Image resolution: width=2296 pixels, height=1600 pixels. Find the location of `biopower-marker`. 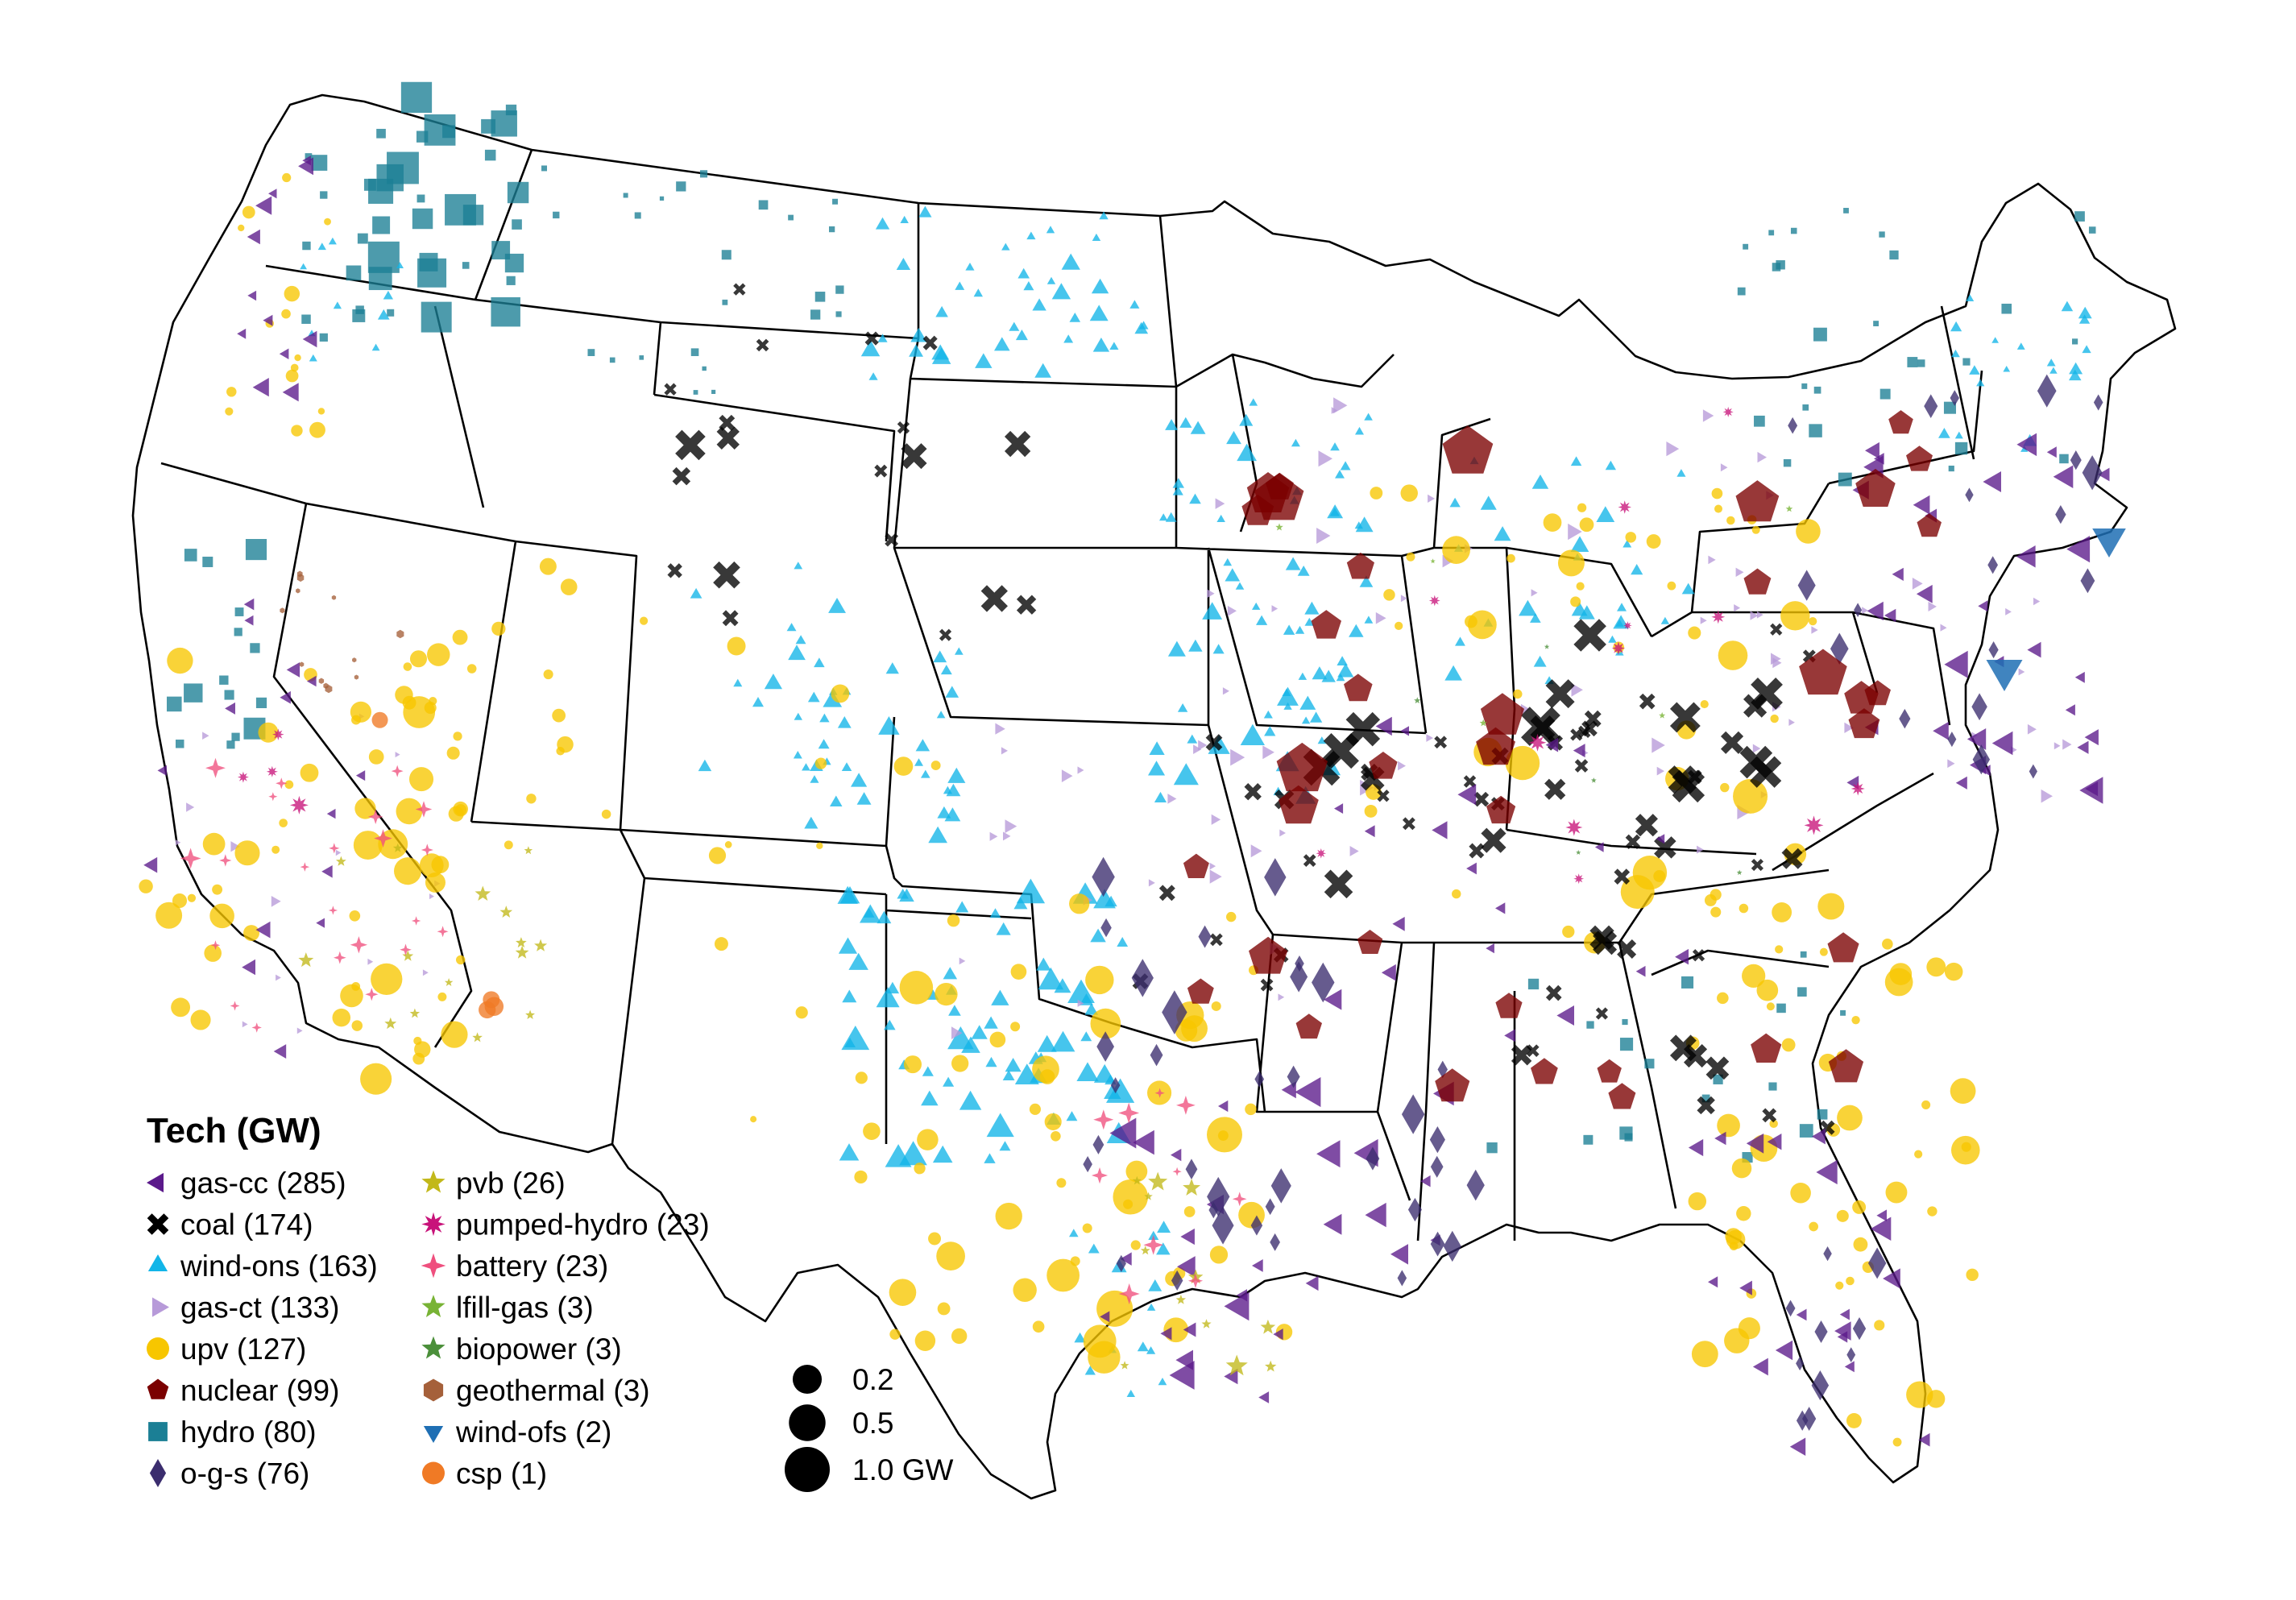

biopower-marker is located at coordinates (1417, 700).